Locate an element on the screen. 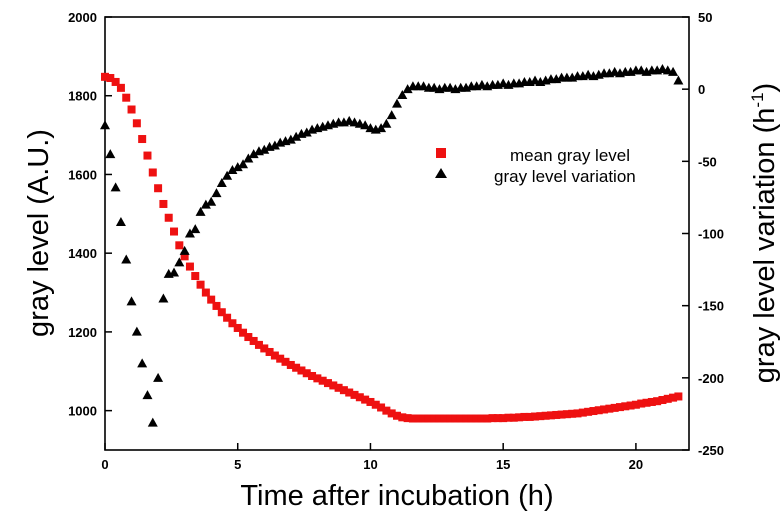 This screenshot has height=525, width=783. left-axis-title: gray level (A.U.) is located at coordinates (39, 233).